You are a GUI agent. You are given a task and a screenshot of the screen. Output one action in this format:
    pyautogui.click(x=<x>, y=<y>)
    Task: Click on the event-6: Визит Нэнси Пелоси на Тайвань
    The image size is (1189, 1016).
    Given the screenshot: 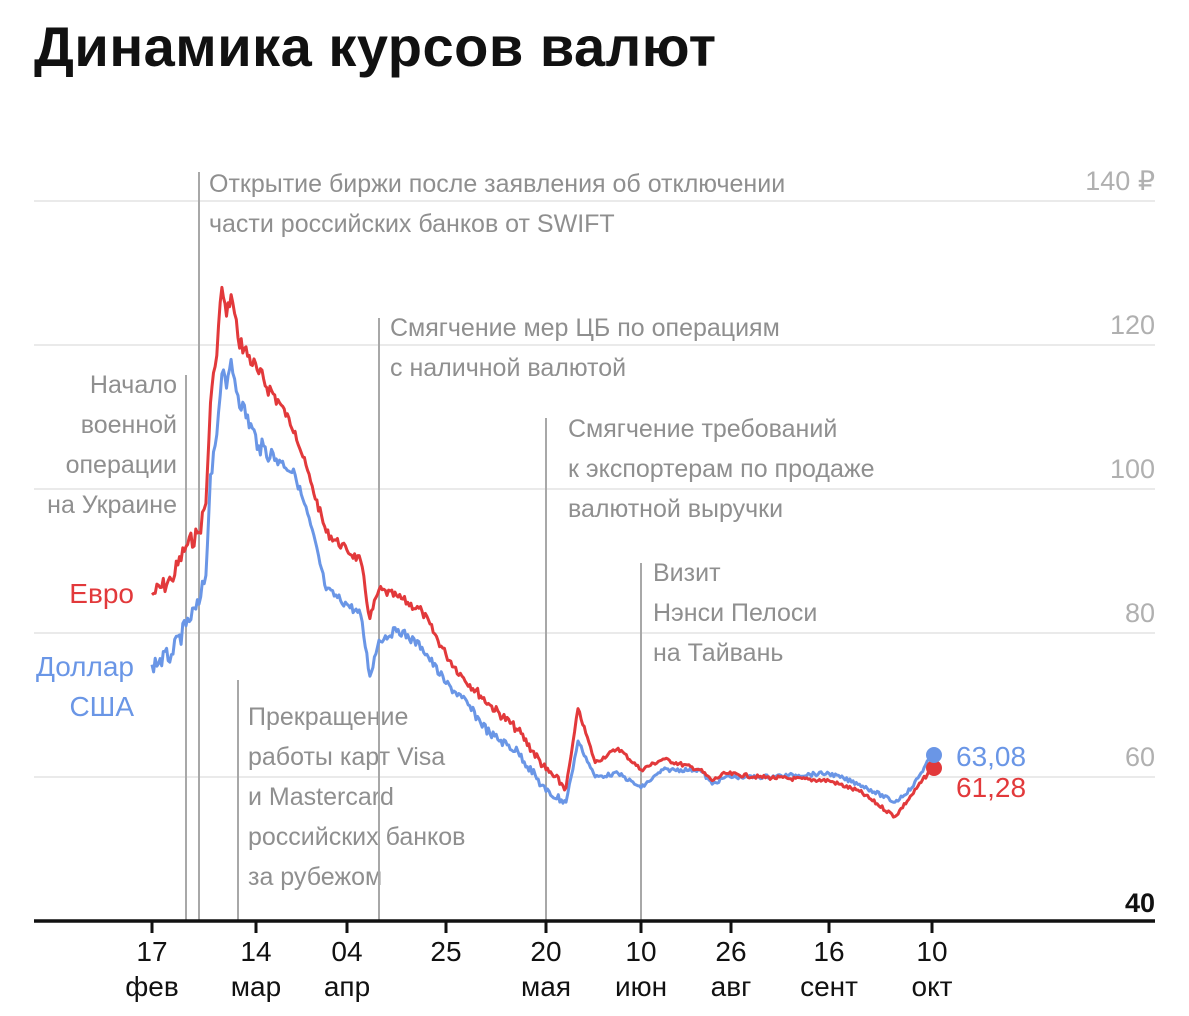 What is the action you would take?
    pyautogui.click(x=729, y=740)
    